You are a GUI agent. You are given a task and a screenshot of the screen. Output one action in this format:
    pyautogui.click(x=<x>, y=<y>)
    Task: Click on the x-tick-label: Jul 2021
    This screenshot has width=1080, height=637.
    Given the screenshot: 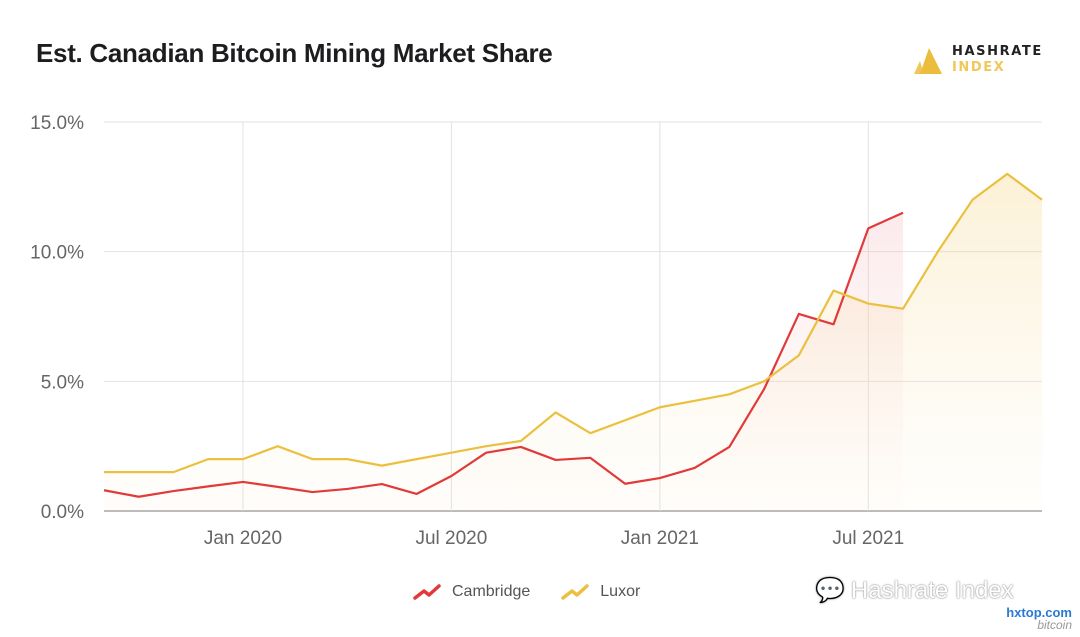 What is the action you would take?
    pyautogui.click(x=868, y=538)
    